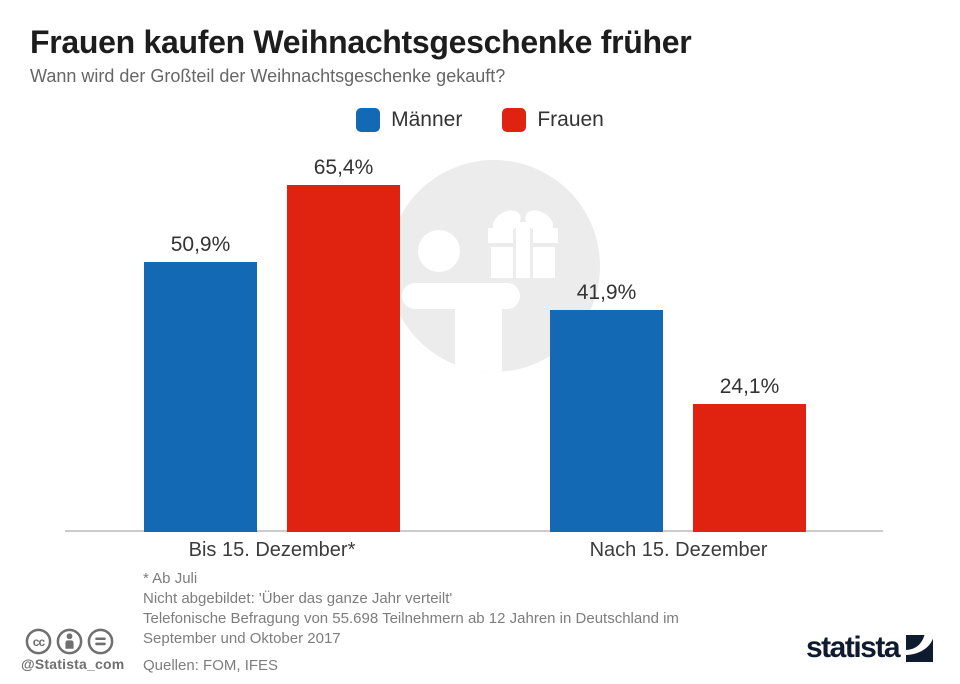  What do you see at coordinates (678, 550) in the screenshot?
I see `category-label-nach-15-dez: Nach 15. Dezember` at bounding box center [678, 550].